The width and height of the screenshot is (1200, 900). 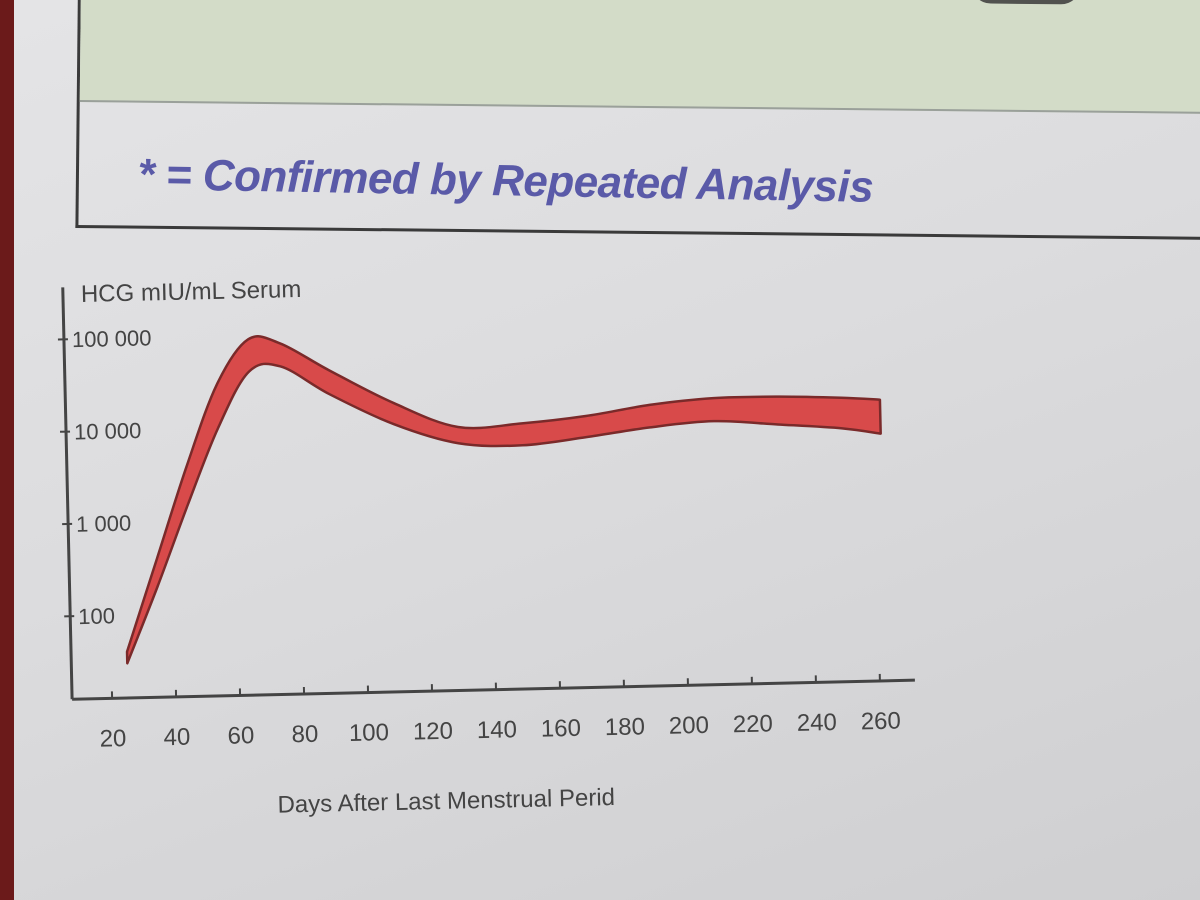 What do you see at coordinates (817, 723) in the screenshot?
I see `x-tick-label: 240` at bounding box center [817, 723].